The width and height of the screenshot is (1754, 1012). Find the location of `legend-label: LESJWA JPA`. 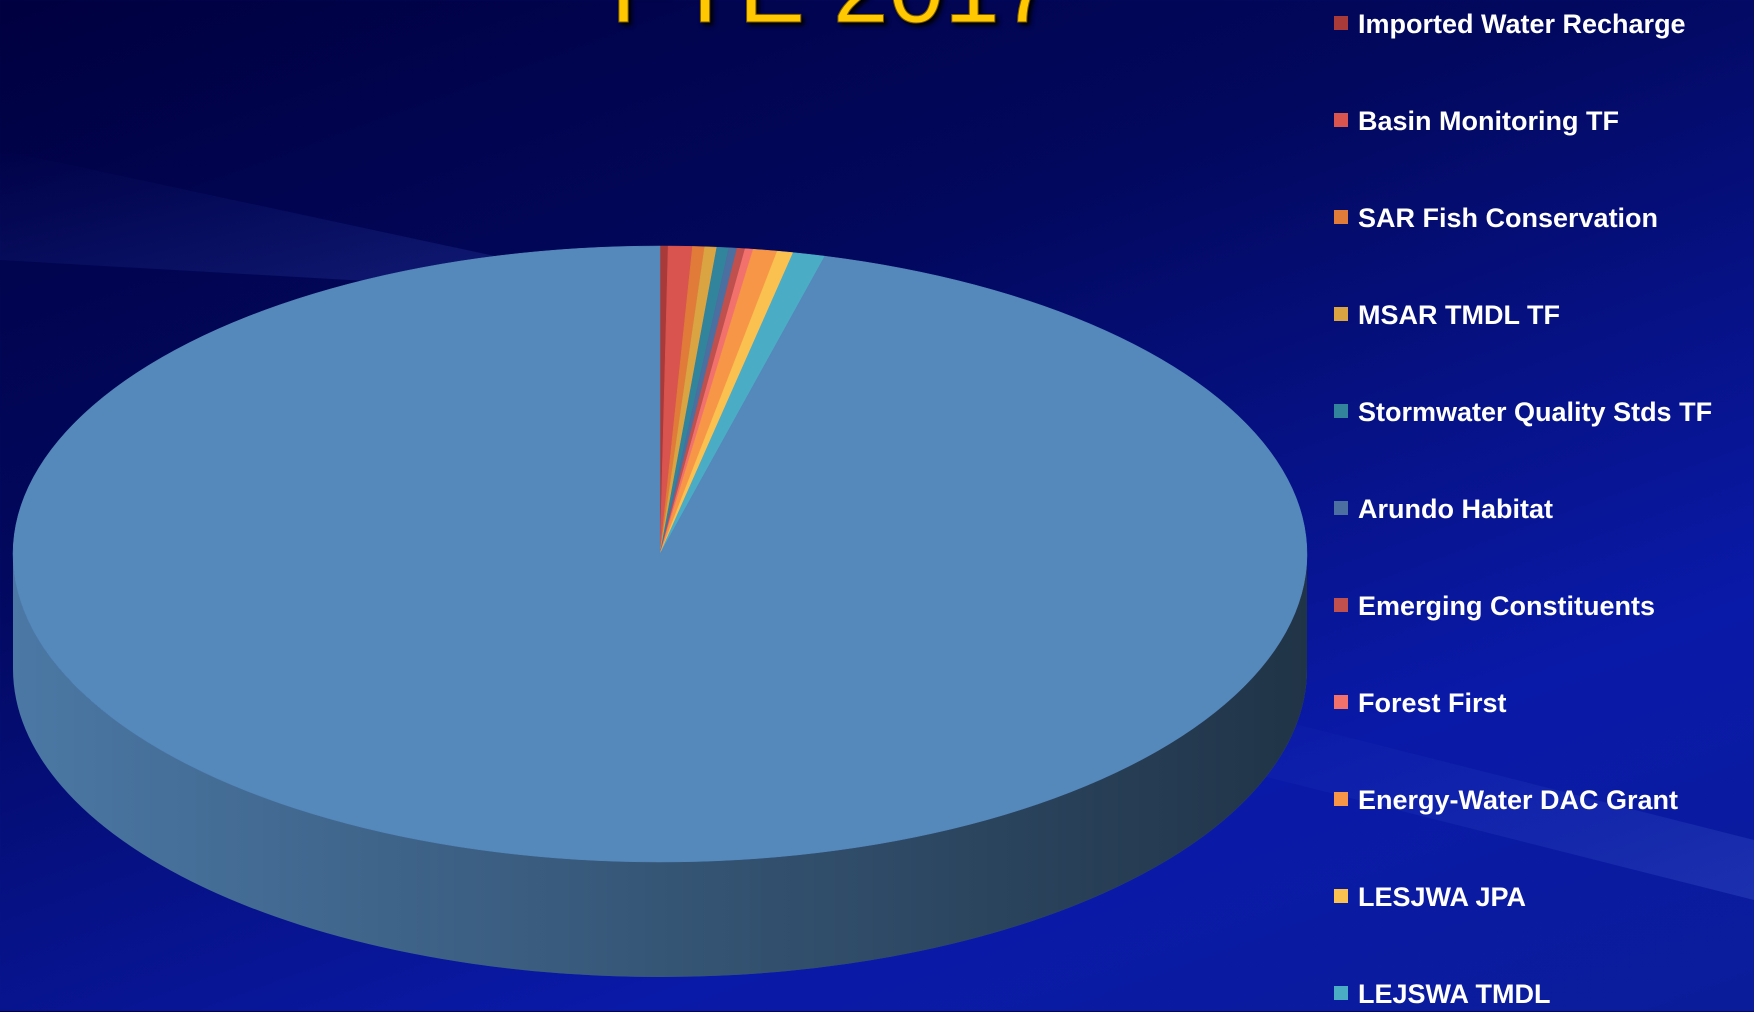

legend-label: LESJWA JPA is located at coordinates (1442, 897).